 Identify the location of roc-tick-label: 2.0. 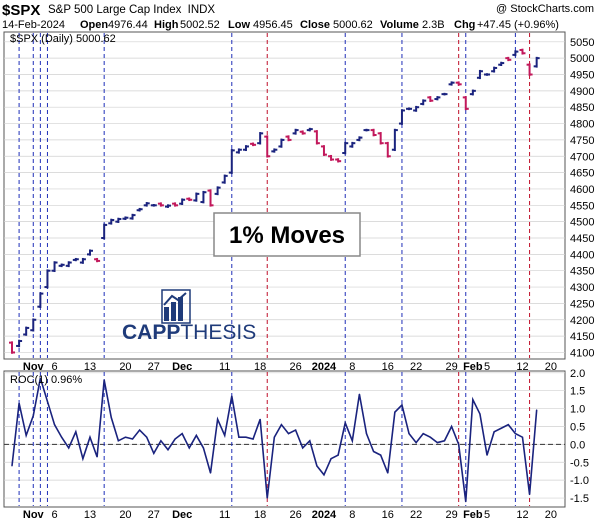
(577, 374).